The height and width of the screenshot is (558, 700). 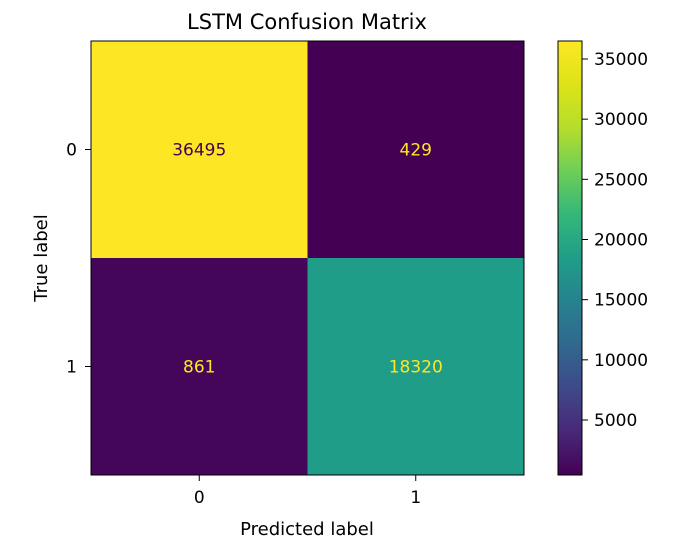 What do you see at coordinates (570, 258) in the screenshot?
I see `colorbar` at bounding box center [570, 258].